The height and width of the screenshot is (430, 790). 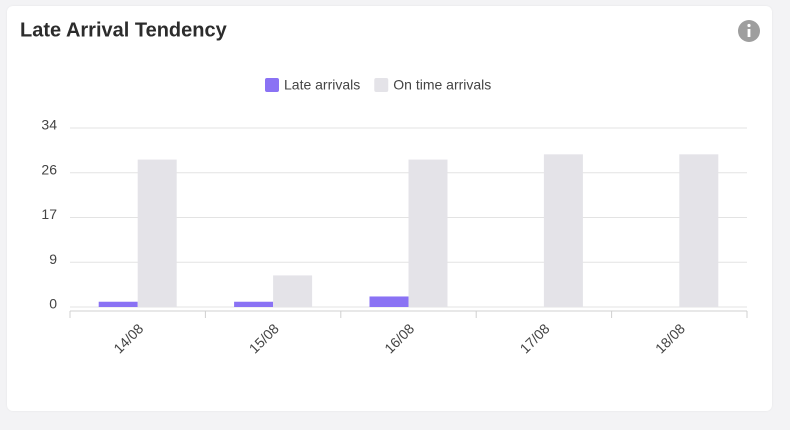 I want to click on legend: Late arrivals On time arrivals, so click(x=378, y=85).